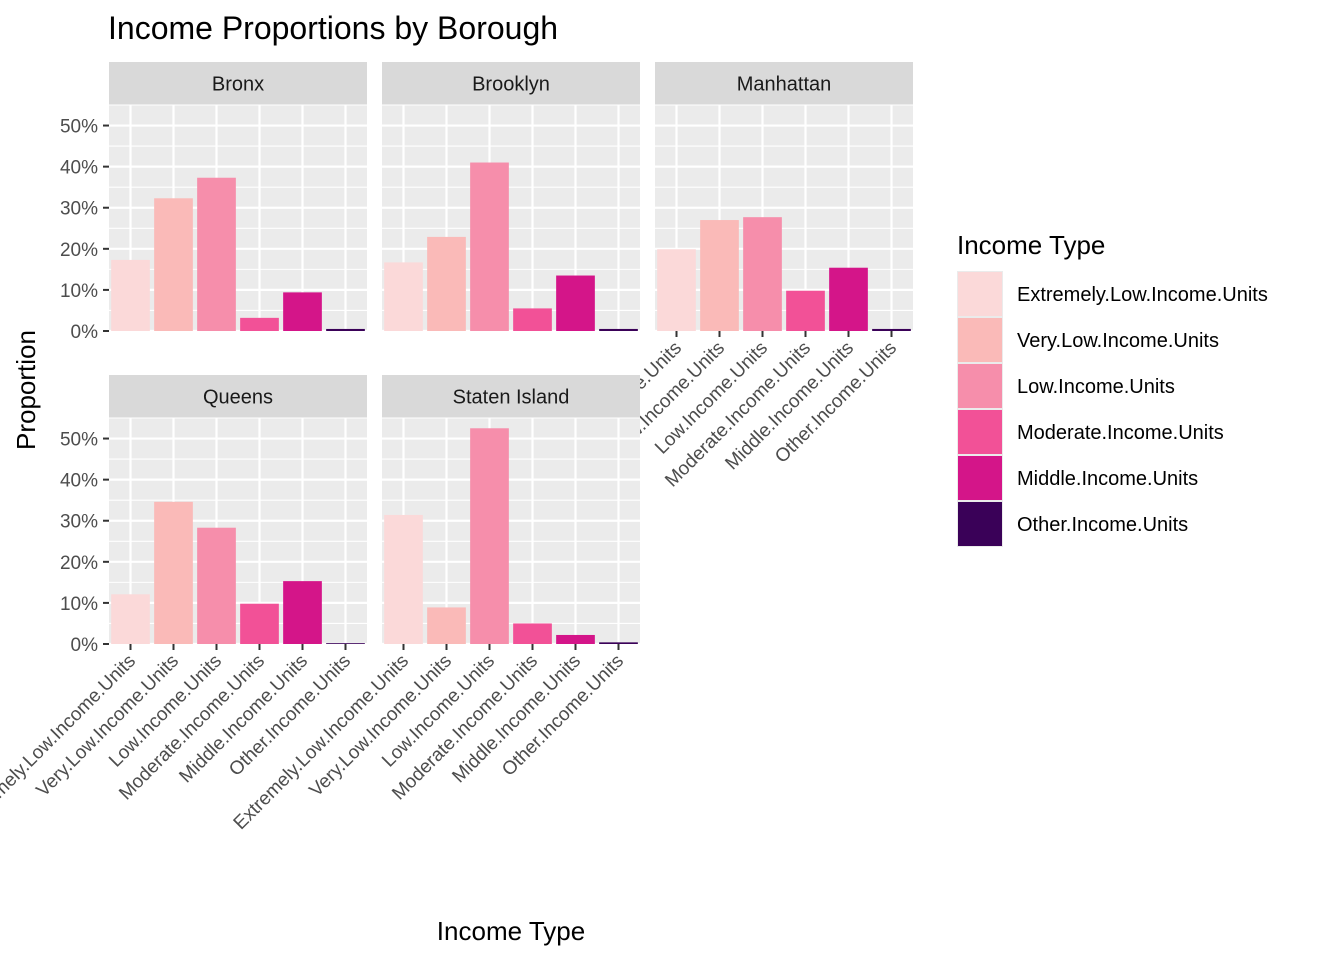  What do you see at coordinates (1107, 479) in the screenshot?
I see `legend-label: Middle.Income.Units` at bounding box center [1107, 479].